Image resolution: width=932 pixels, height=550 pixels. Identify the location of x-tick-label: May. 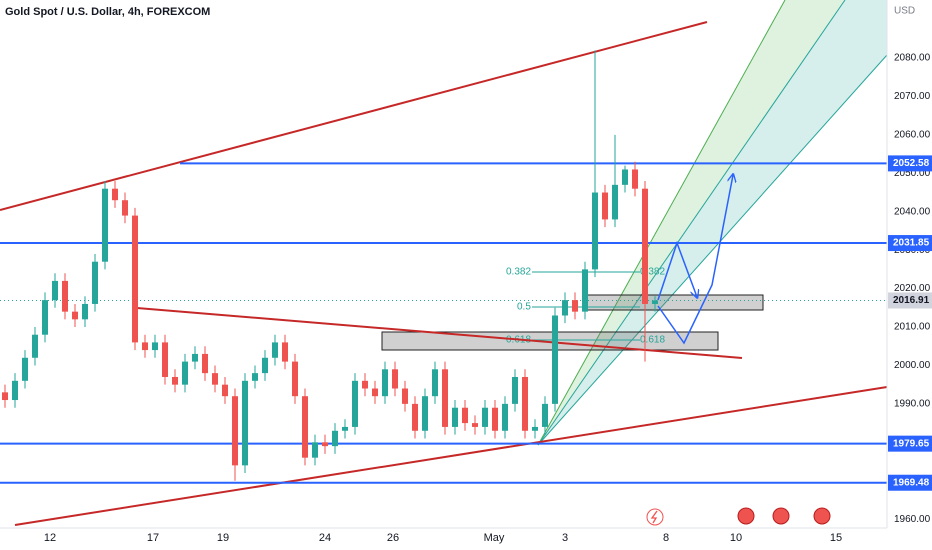
(494, 538).